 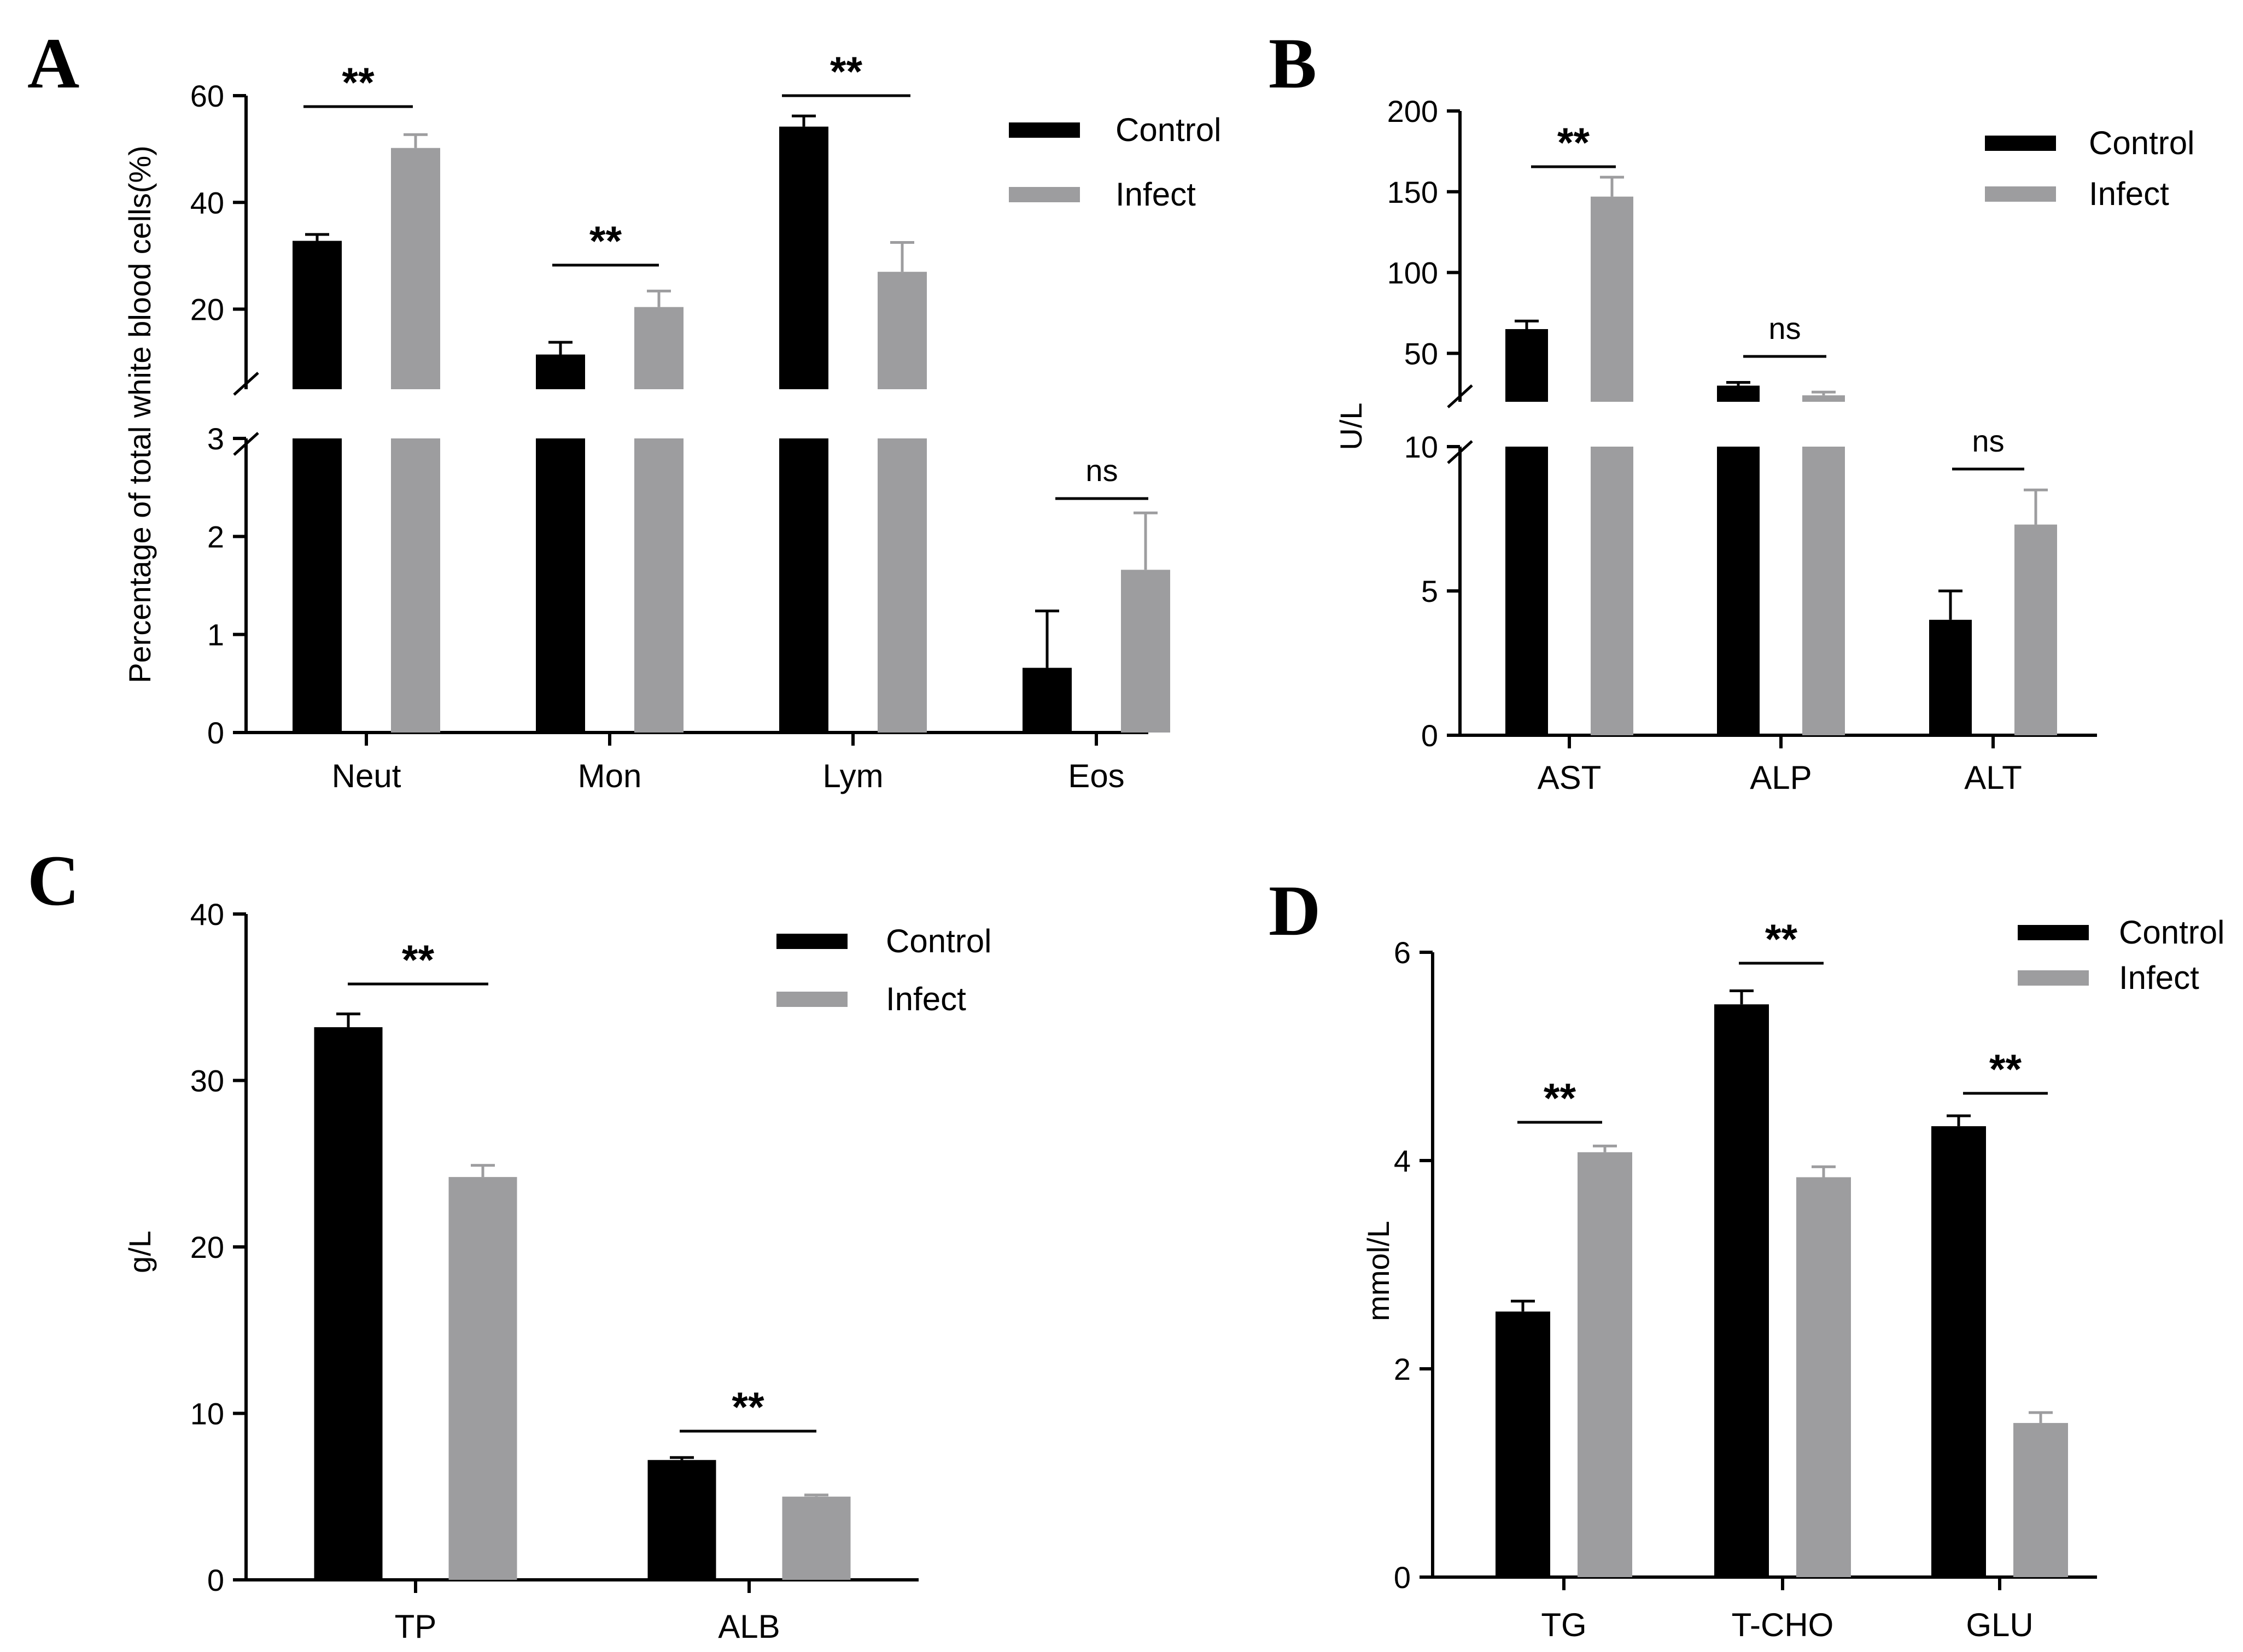 I want to click on y-tick-label: 3, so click(x=216, y=439).